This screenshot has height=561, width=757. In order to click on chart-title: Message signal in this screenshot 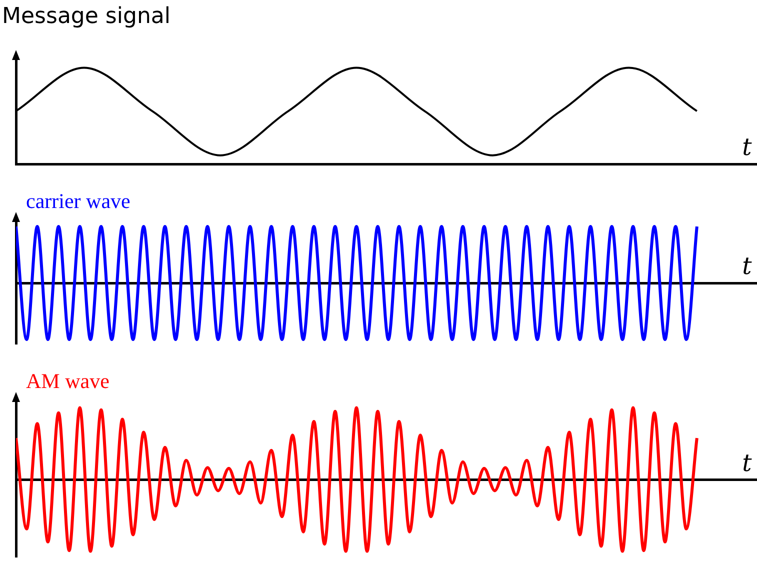, I will do `click(86, 16)`.